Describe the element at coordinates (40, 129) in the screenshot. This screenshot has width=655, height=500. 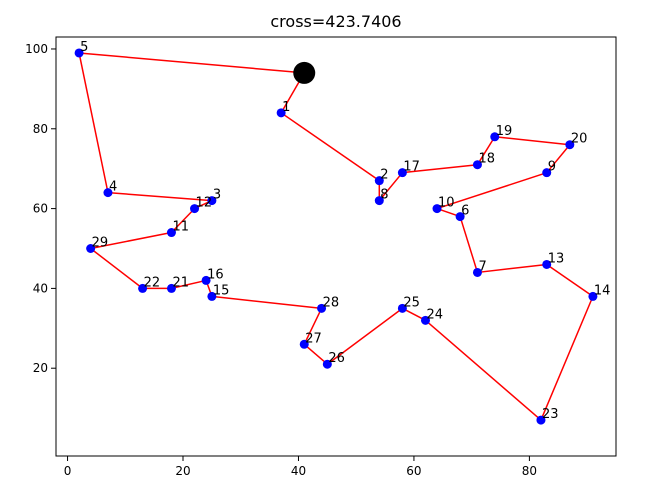
I see `y-tick-label: 80` at that location.